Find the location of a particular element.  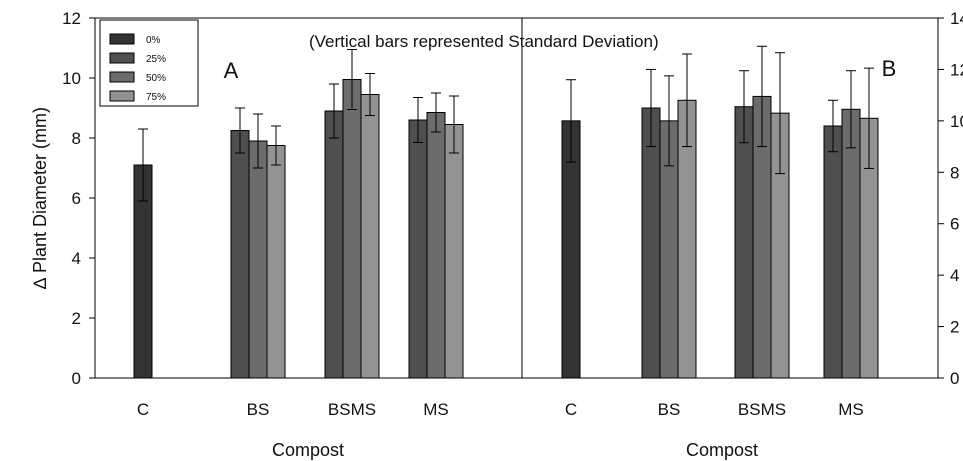

bar-A-BSMS-75% is located at coordinates (370, 236).